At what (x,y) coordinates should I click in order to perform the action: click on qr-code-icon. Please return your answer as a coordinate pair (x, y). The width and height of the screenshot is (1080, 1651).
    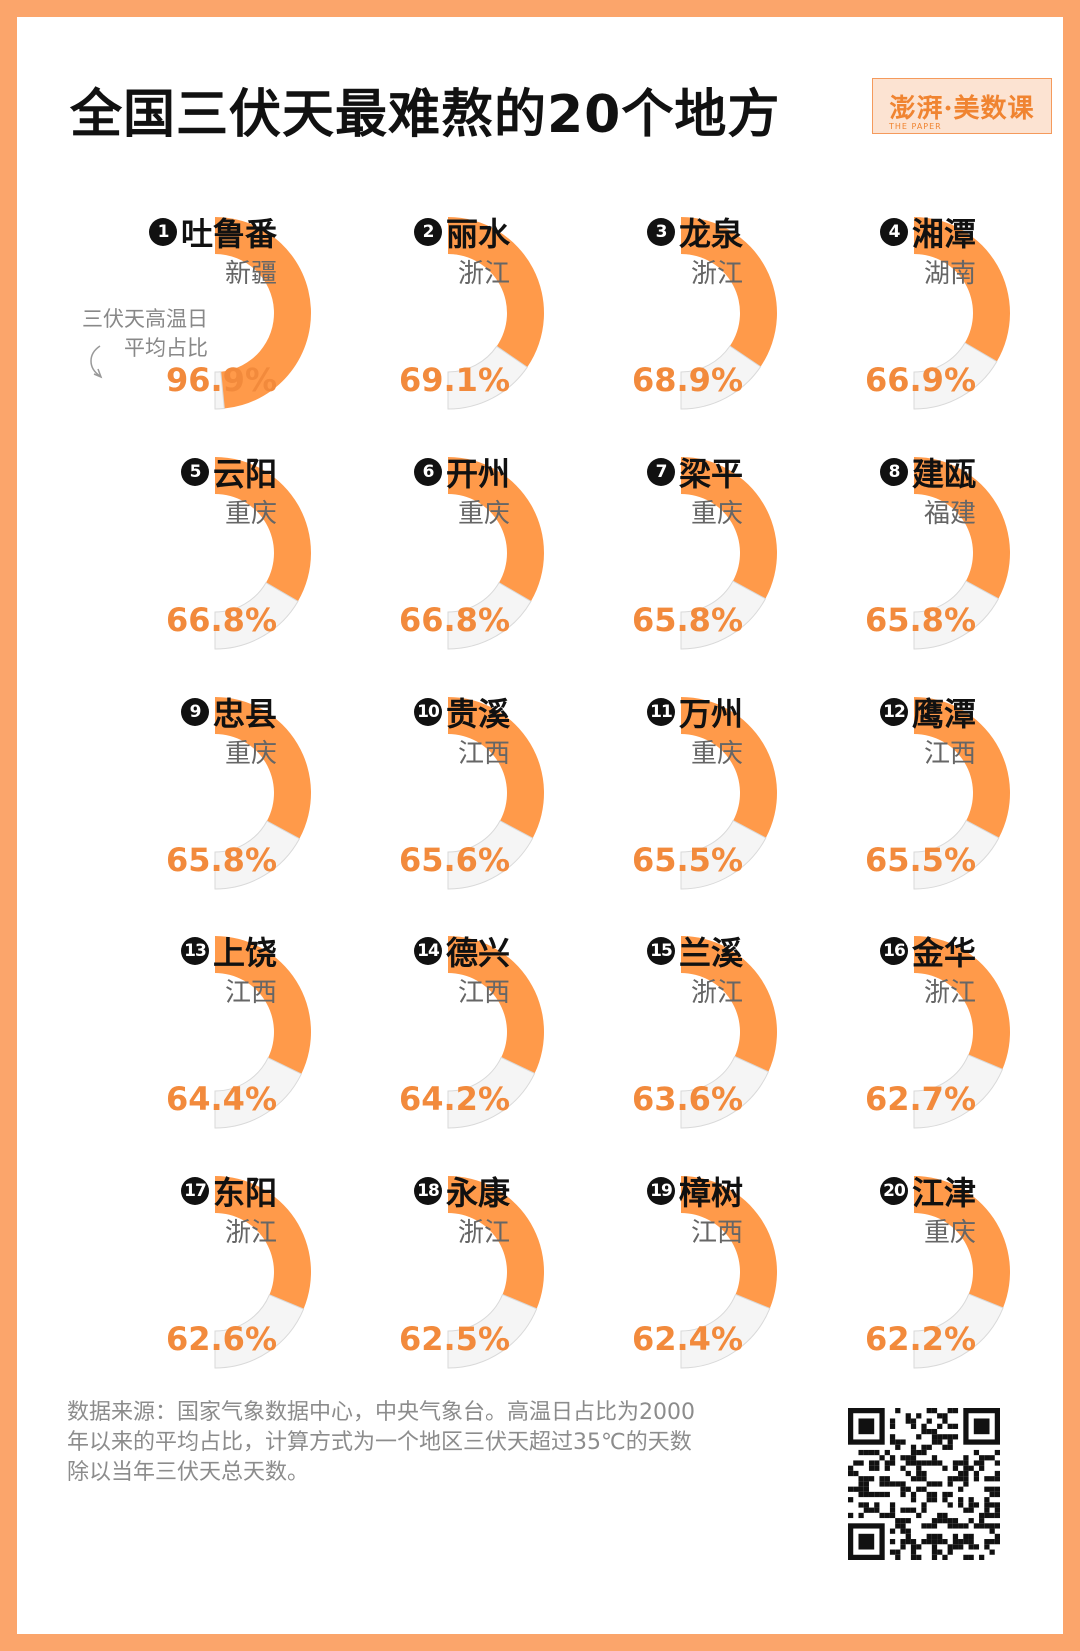
    Looking at the image, I should click on (924, 1484).